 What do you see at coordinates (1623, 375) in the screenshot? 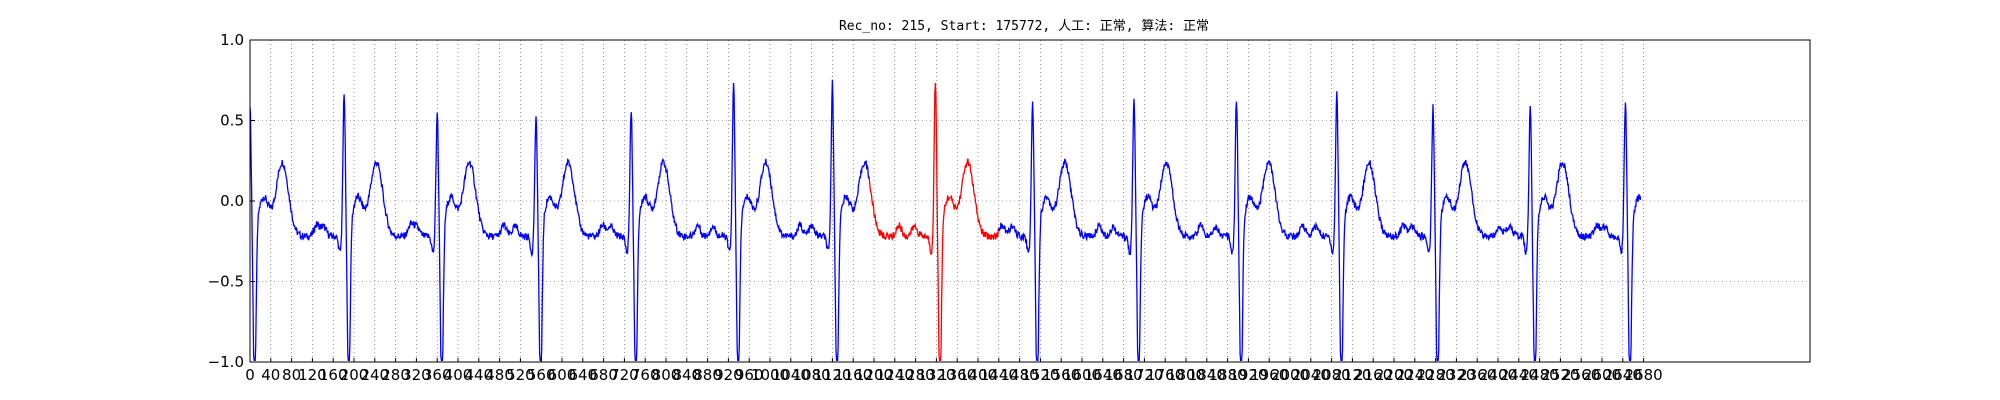
I see `x-tick-label: 2640` at bounding box center [1623, 375].